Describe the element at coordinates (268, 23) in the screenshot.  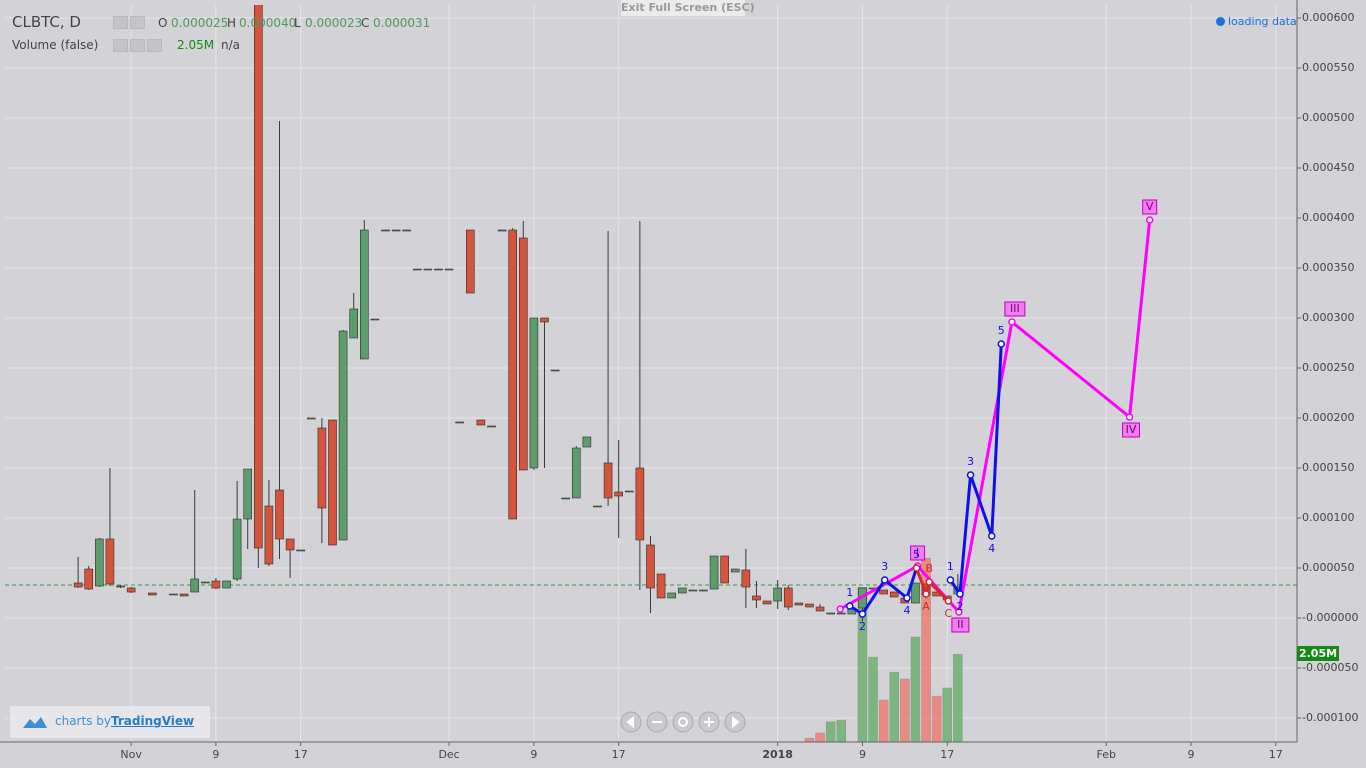
I see `h-value: 0.000040` at that location.